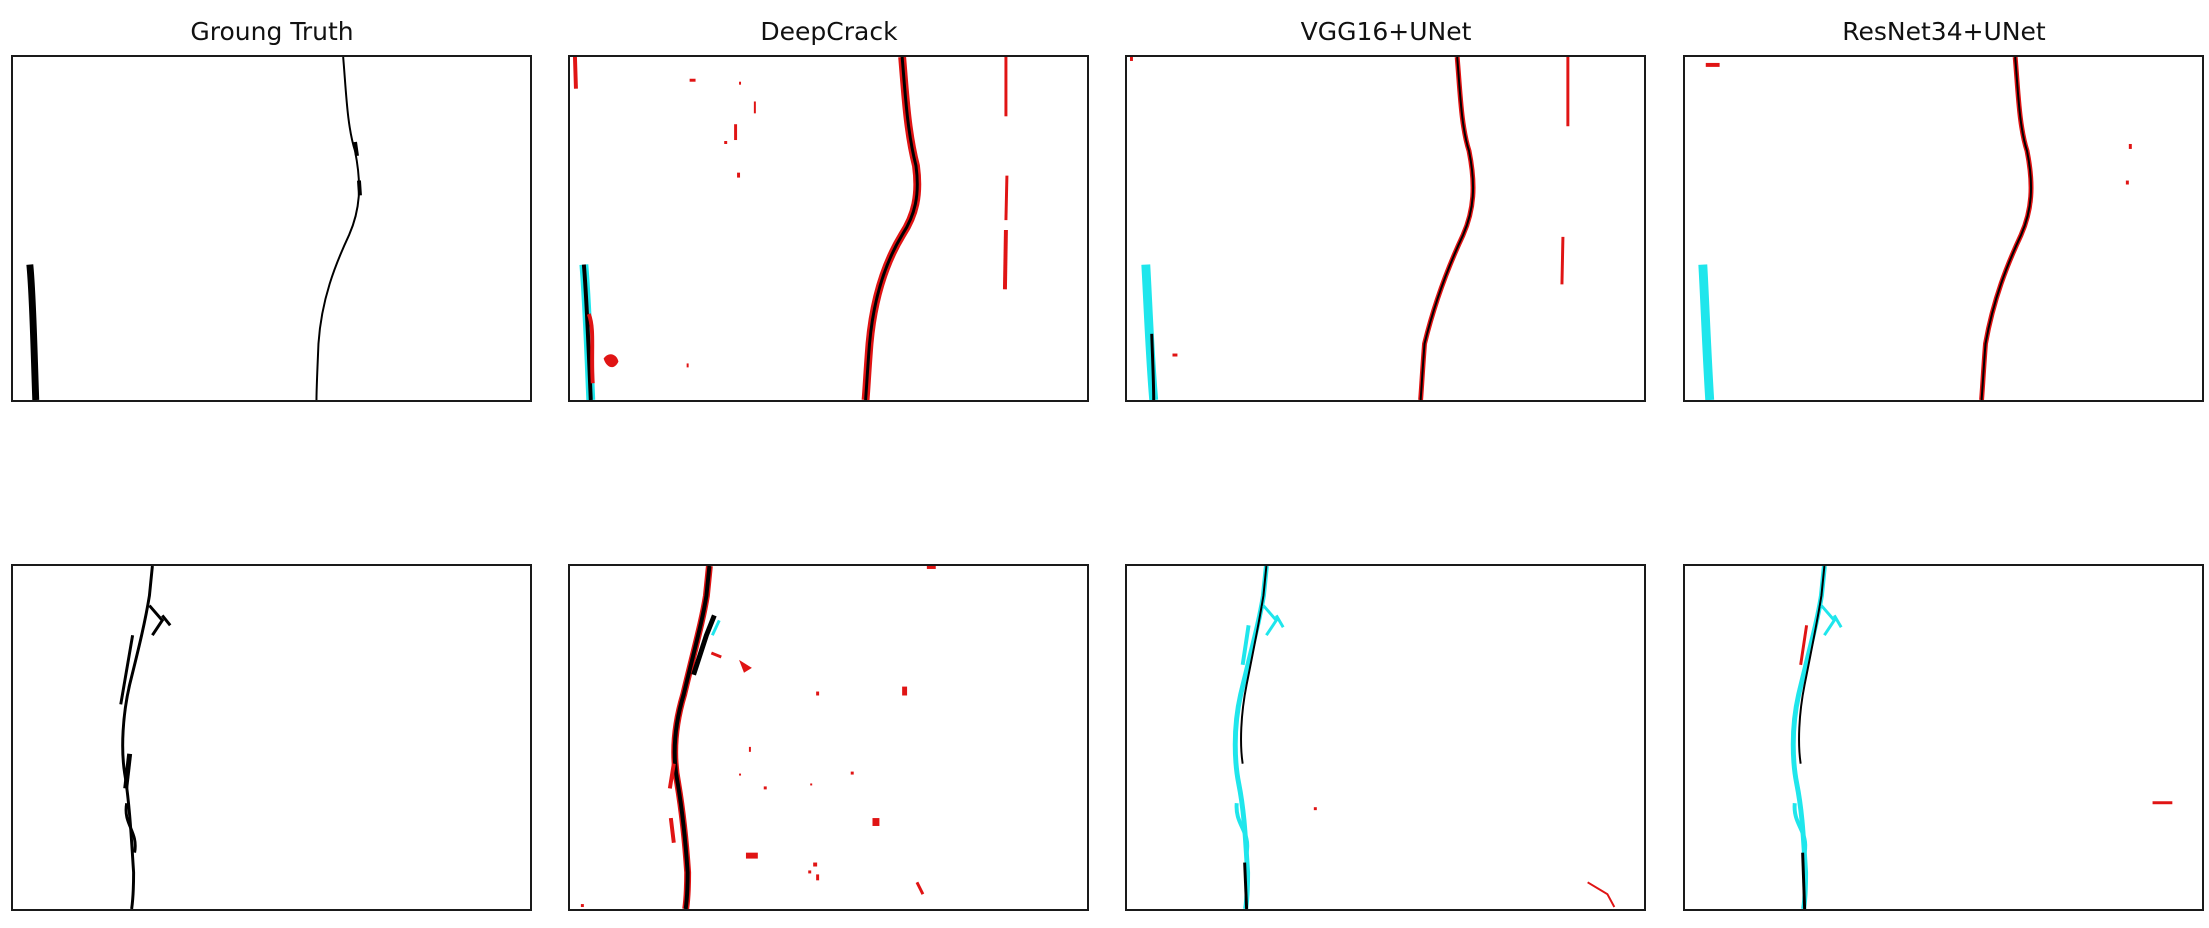 The height and width of the screenshot is (928, 2209). What do you see at coordinates (829, 31) in the screenshot?
I see `title-deepcrack: DeepCrack` at bounding box center [829, 31].